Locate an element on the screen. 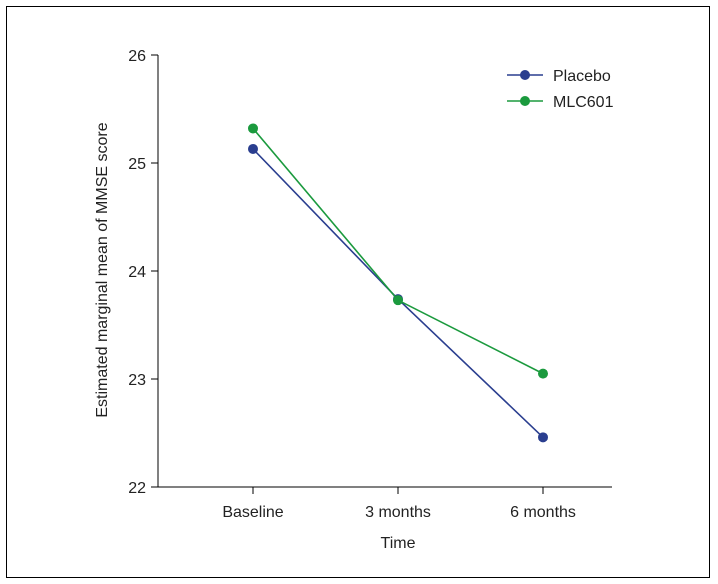 The image size is (718, 584). x-ticks: Baseline 3 months 6 months is located at coordinates (399, 504).